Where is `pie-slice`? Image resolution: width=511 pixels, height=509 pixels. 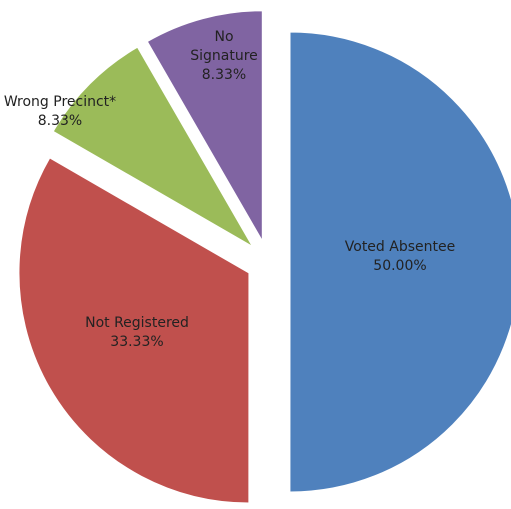
pie-slice is located at coordinates (204, 126).